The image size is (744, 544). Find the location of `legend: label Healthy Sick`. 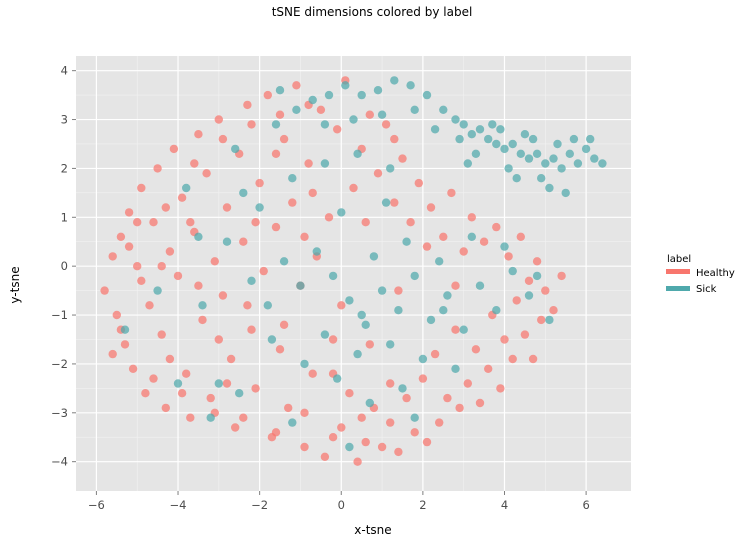

legend: label Healthy Sick is located at coordinates (700, 274).